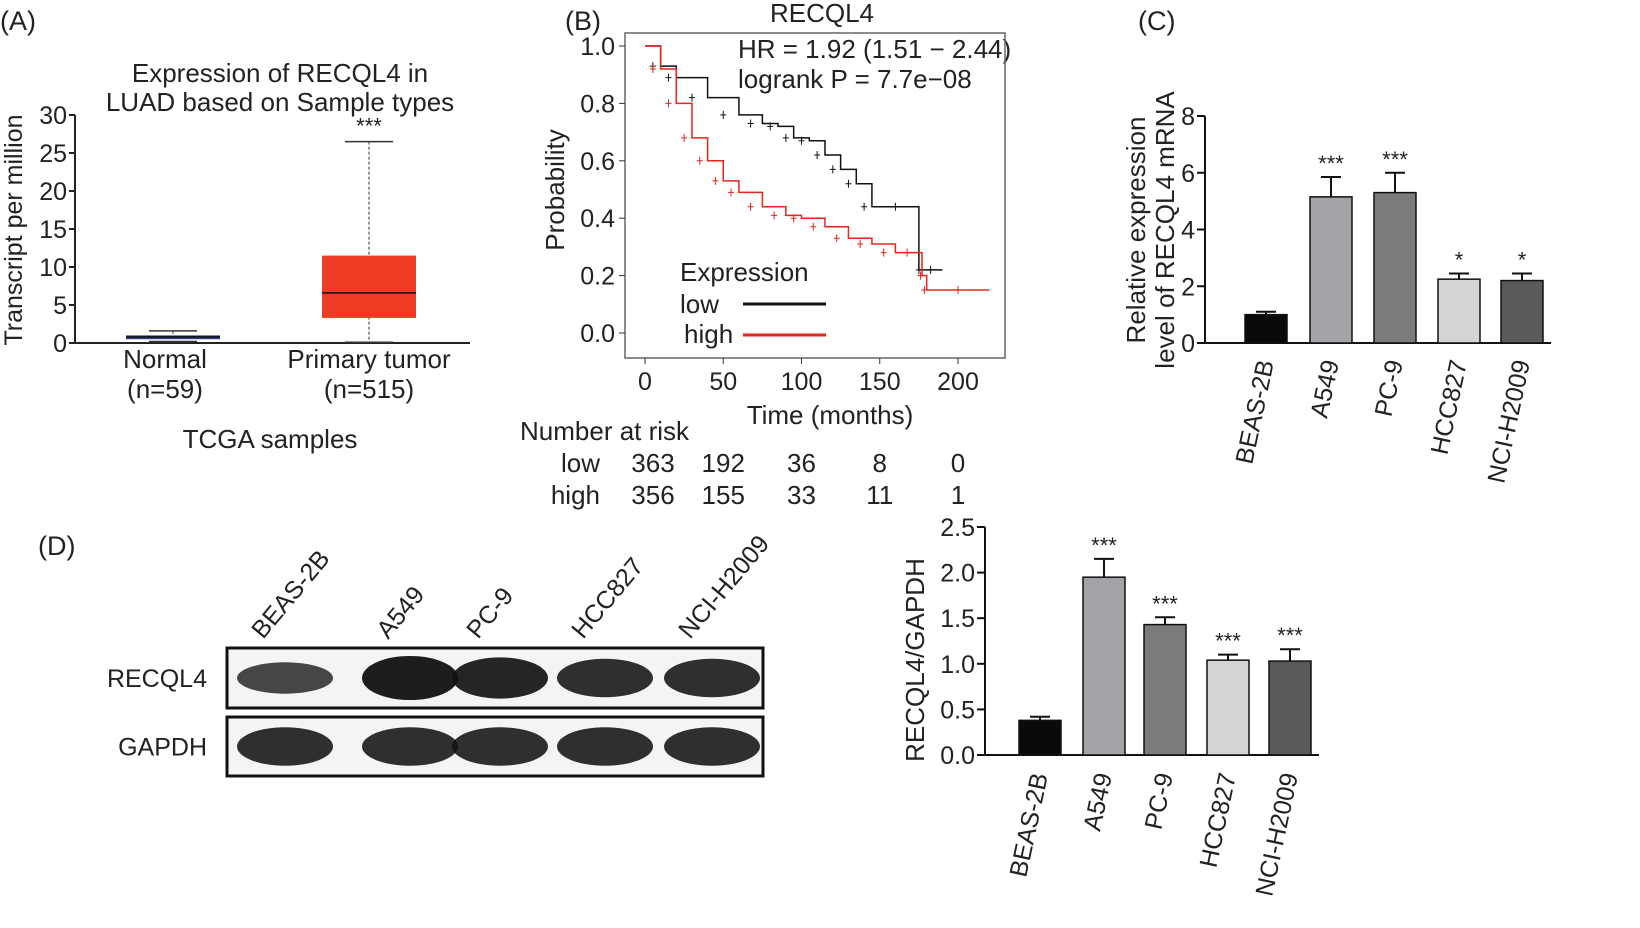 This screenshot has height=928, width=1640. Describe the element at coordinates (1159, 801) in the screenshot. I see `d-category-label: PC-9` at that location.